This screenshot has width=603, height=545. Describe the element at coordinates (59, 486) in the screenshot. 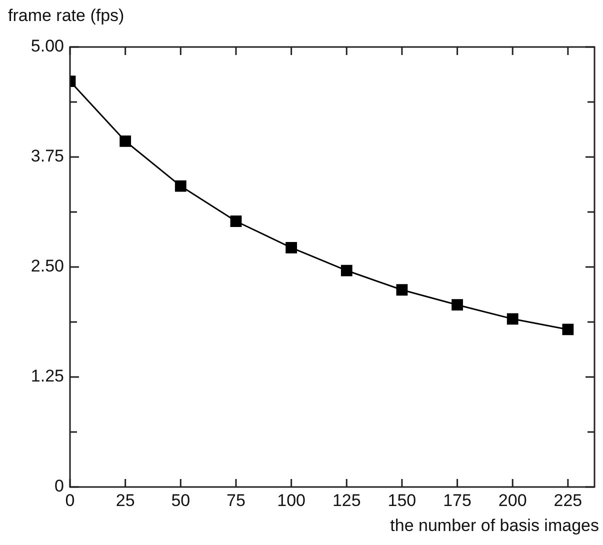

I see `y-tick-label: 0` at that location.